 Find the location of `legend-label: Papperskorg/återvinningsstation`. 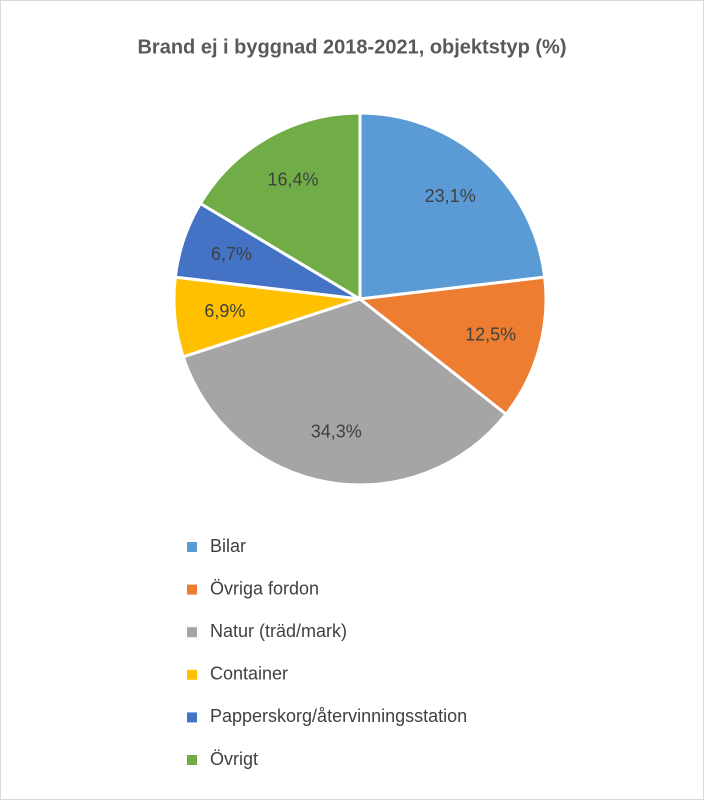

legend-label: Papperskorg/återvinningsstation is located at coordinates (338, 716).